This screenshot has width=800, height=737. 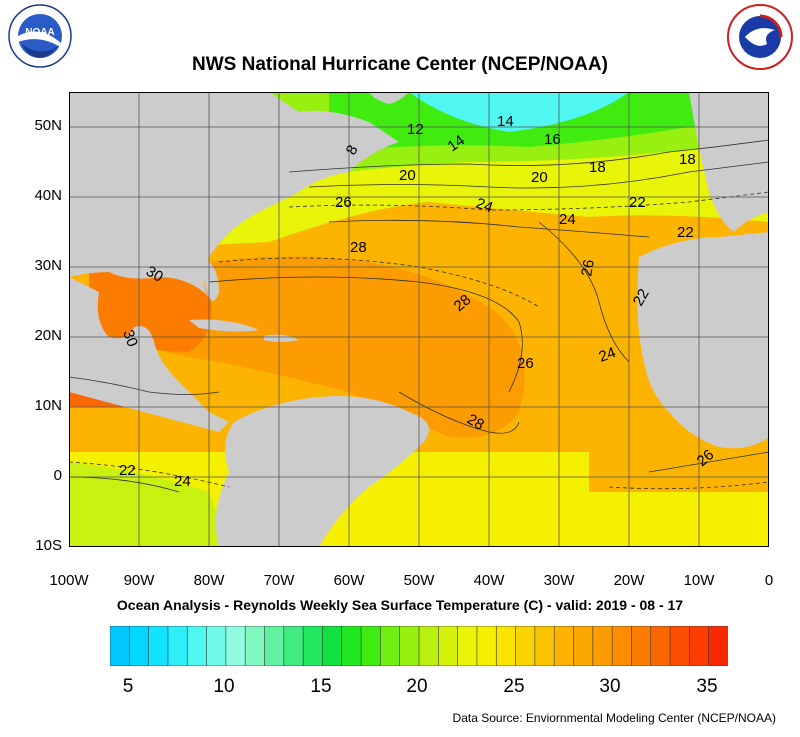 What do you see at coordinates (39, 32) in the screenshot?
I see `noaa-logo-text: NOAA` at bounding box center [39, 32].